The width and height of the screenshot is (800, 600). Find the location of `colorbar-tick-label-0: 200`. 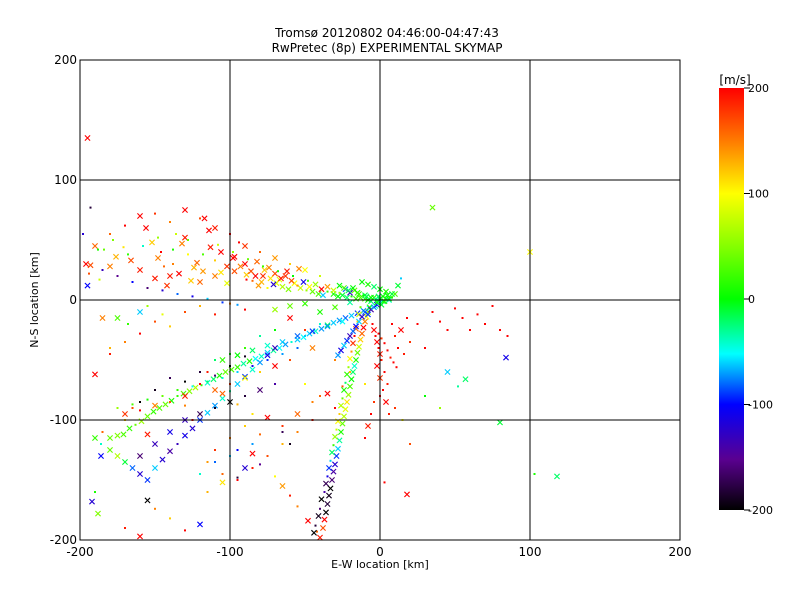

colorbar-tick-label-0: 200 is located at coordinates (758, 88).